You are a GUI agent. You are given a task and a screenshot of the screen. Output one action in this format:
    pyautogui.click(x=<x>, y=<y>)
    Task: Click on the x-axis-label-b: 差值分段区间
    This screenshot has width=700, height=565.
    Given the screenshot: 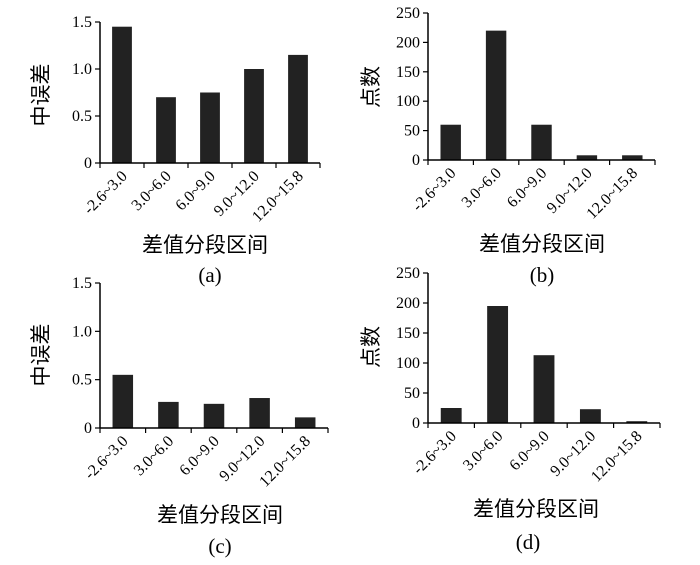 What is the action you would take?
    pyautogui.click(x=542, y=244)
    